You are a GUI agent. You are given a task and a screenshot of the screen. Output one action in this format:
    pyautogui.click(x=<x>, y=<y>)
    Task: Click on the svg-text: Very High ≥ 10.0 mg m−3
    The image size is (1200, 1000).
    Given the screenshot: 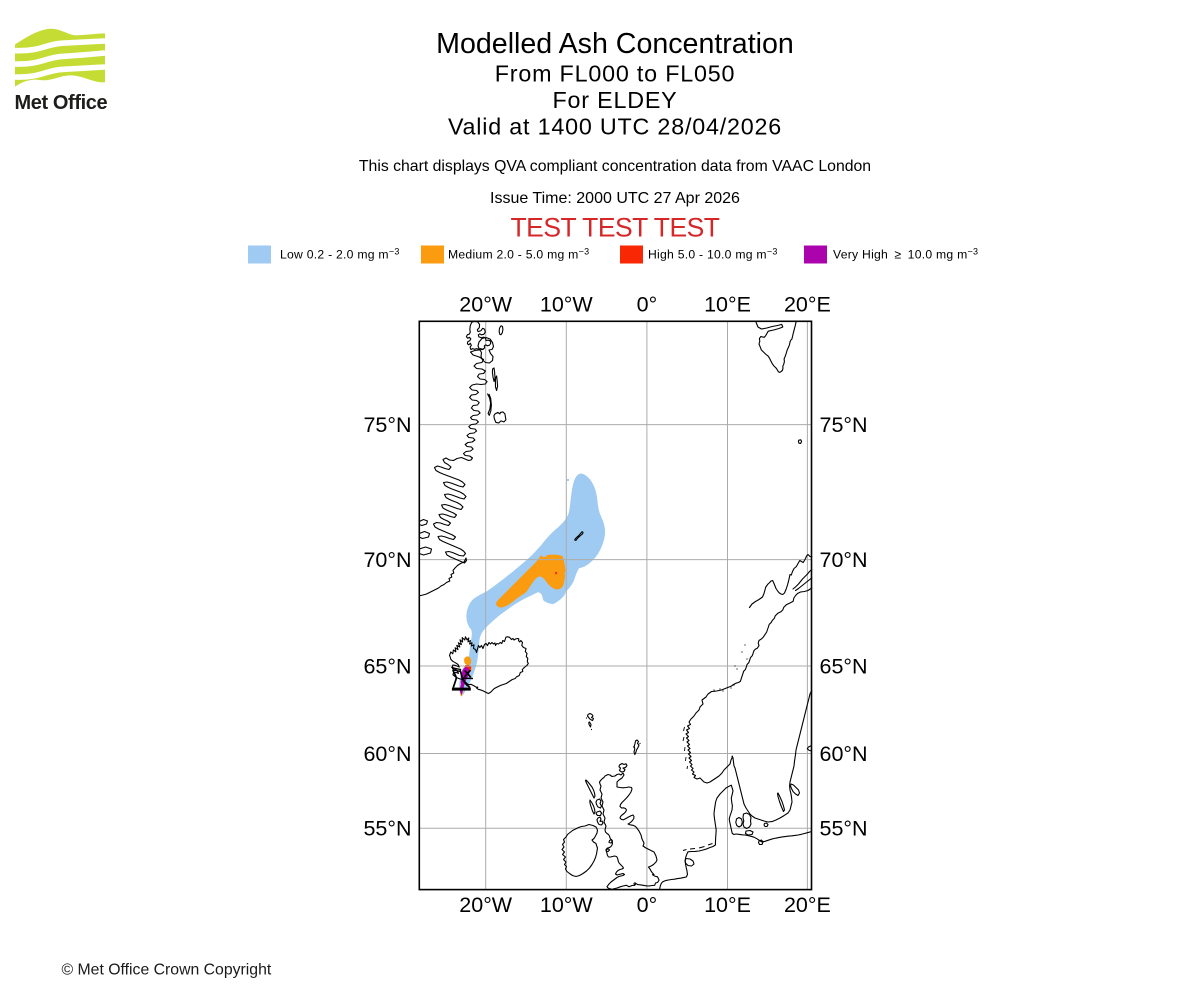 What is the action you would take?
    pyautogui.click(x=905, y=254)
    